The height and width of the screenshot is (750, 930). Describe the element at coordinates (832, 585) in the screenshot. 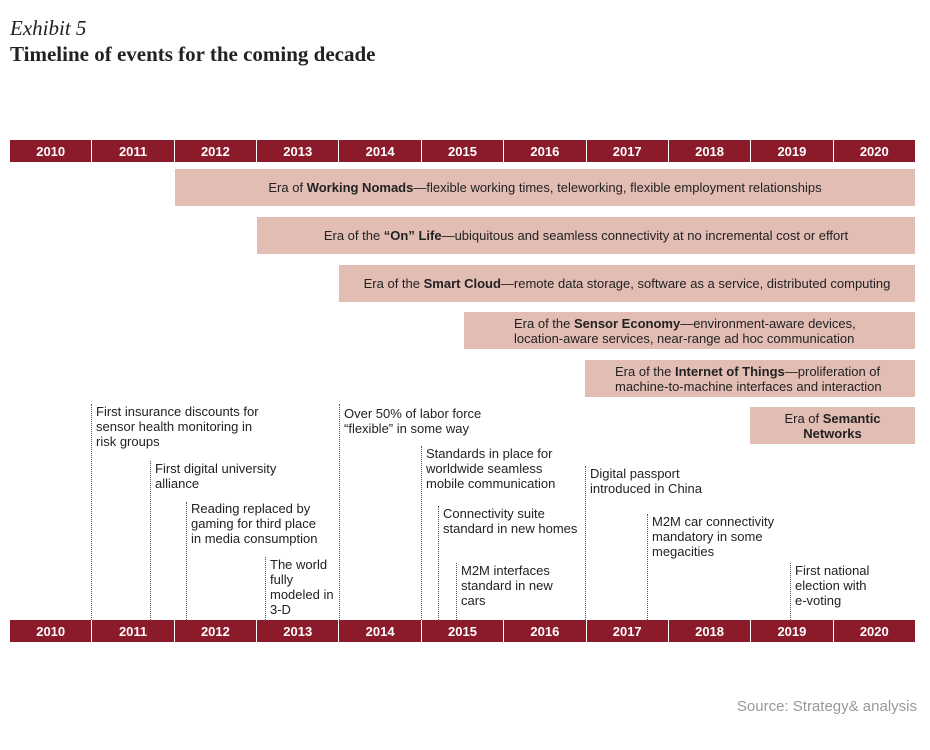

I see `event-evoting: First national election with e-voting` at that location.